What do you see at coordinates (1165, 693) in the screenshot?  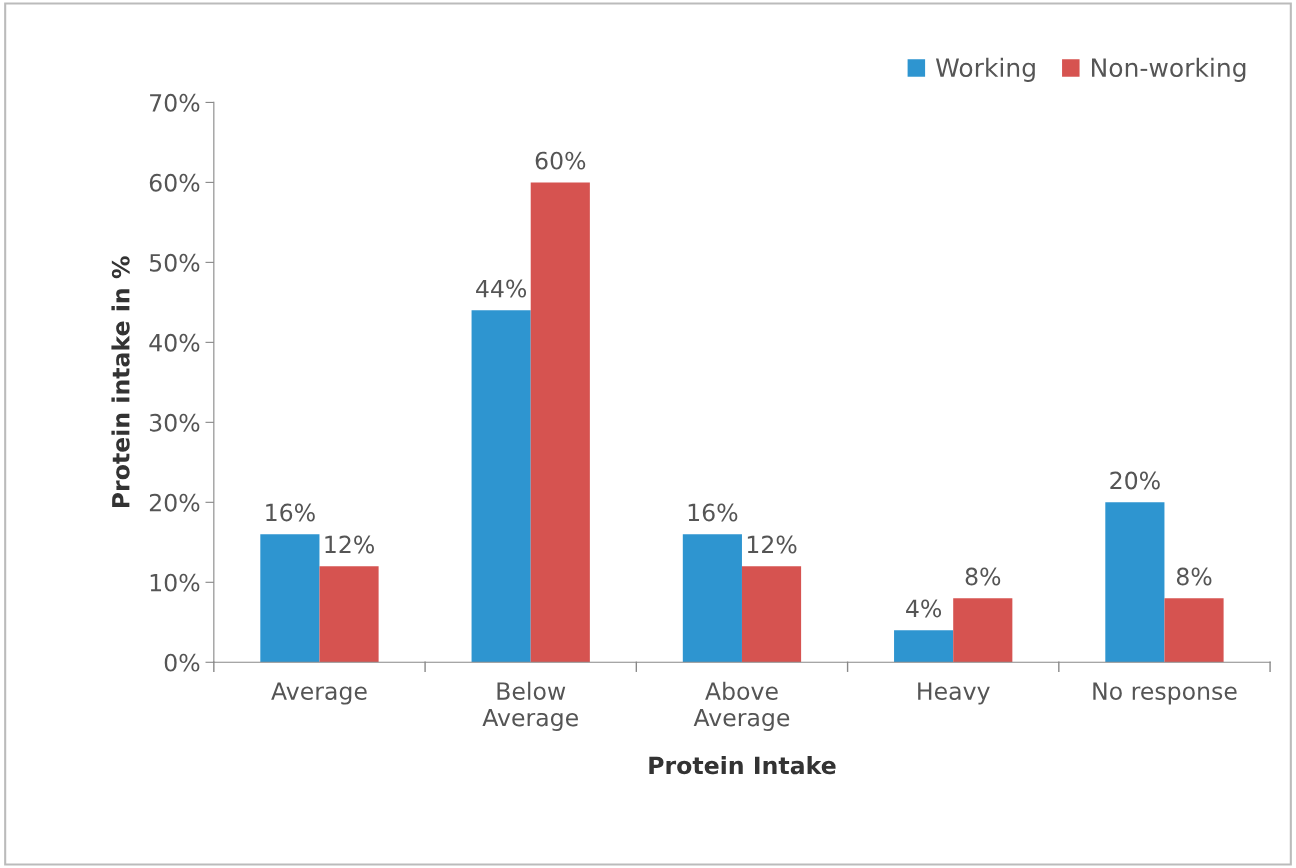 I see `x-tick-label: No response` at bounding box center [1165, 693].